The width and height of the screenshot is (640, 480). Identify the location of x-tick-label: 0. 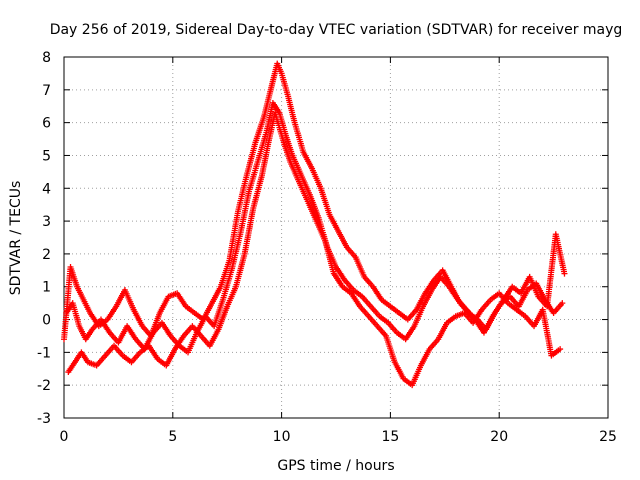
(64, 437).